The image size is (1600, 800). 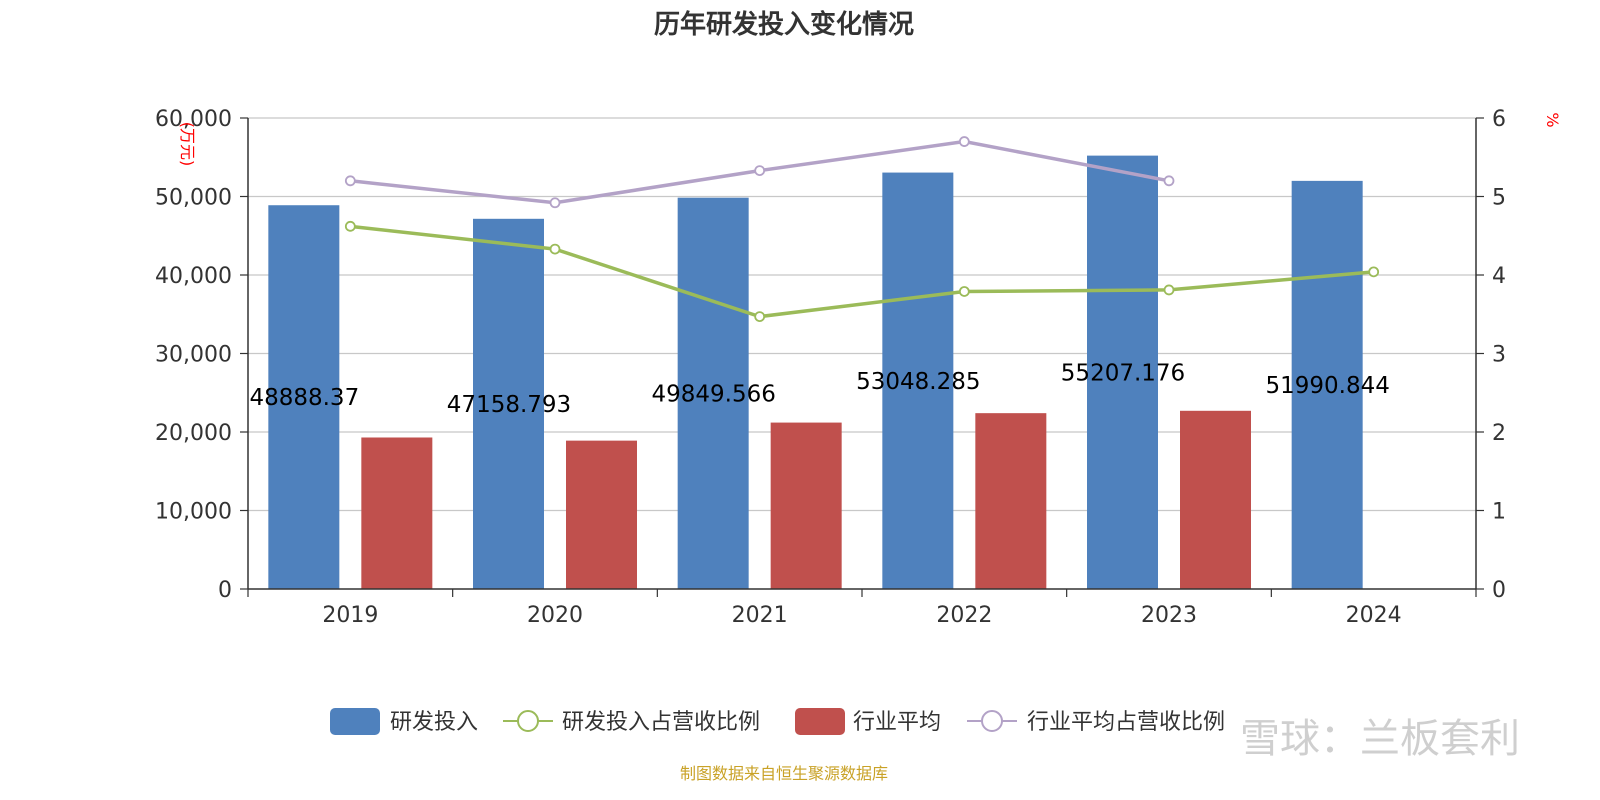 I want to click on right-tick-label: 0, so click(x=1499, y=590).